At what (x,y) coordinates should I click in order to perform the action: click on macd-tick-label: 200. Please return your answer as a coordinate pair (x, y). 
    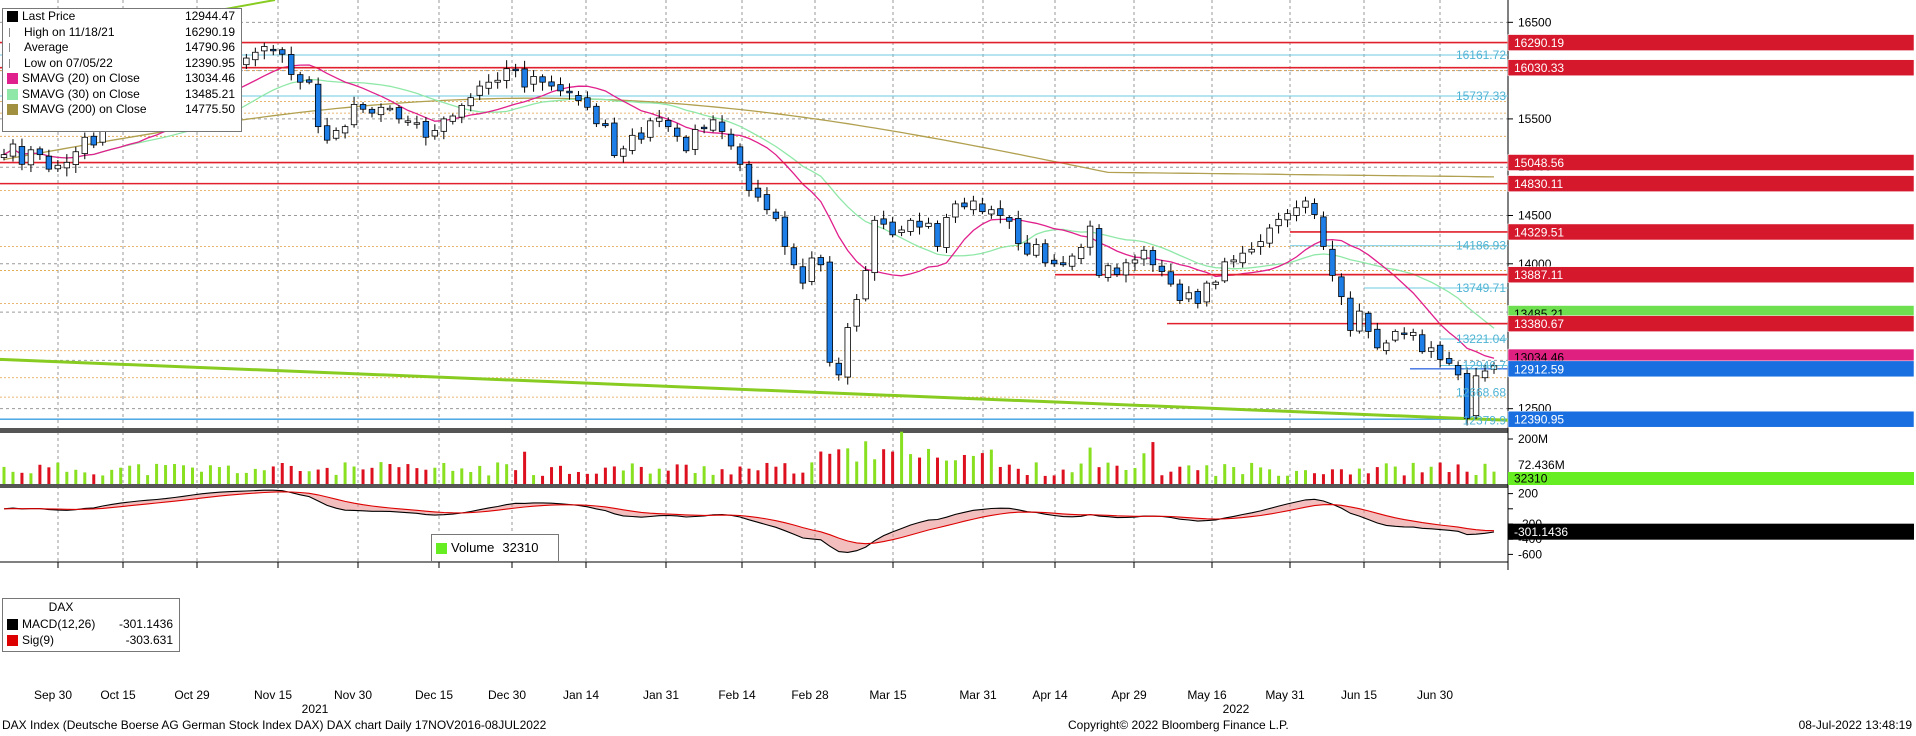
    Looking at the image, I should click on (1528, 494).